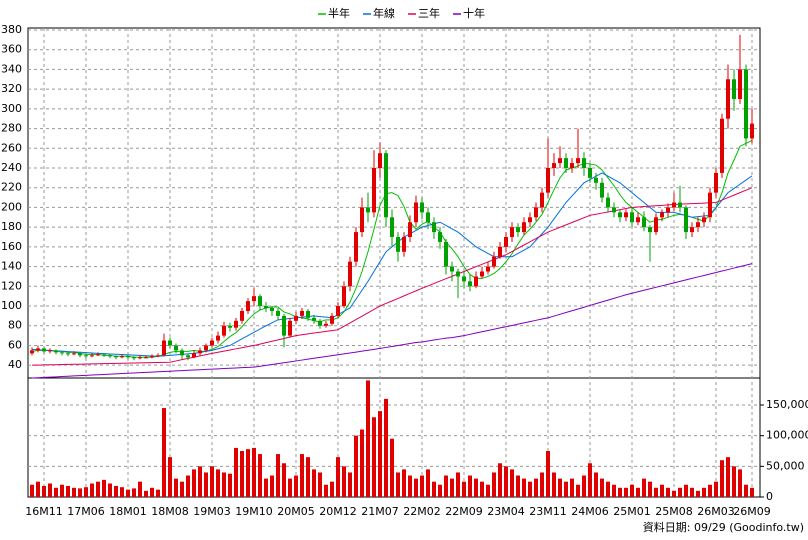 The width and height of the screenshot is (808, 540). I want to click on x-tick-label: 17M06, so click(86, 511).